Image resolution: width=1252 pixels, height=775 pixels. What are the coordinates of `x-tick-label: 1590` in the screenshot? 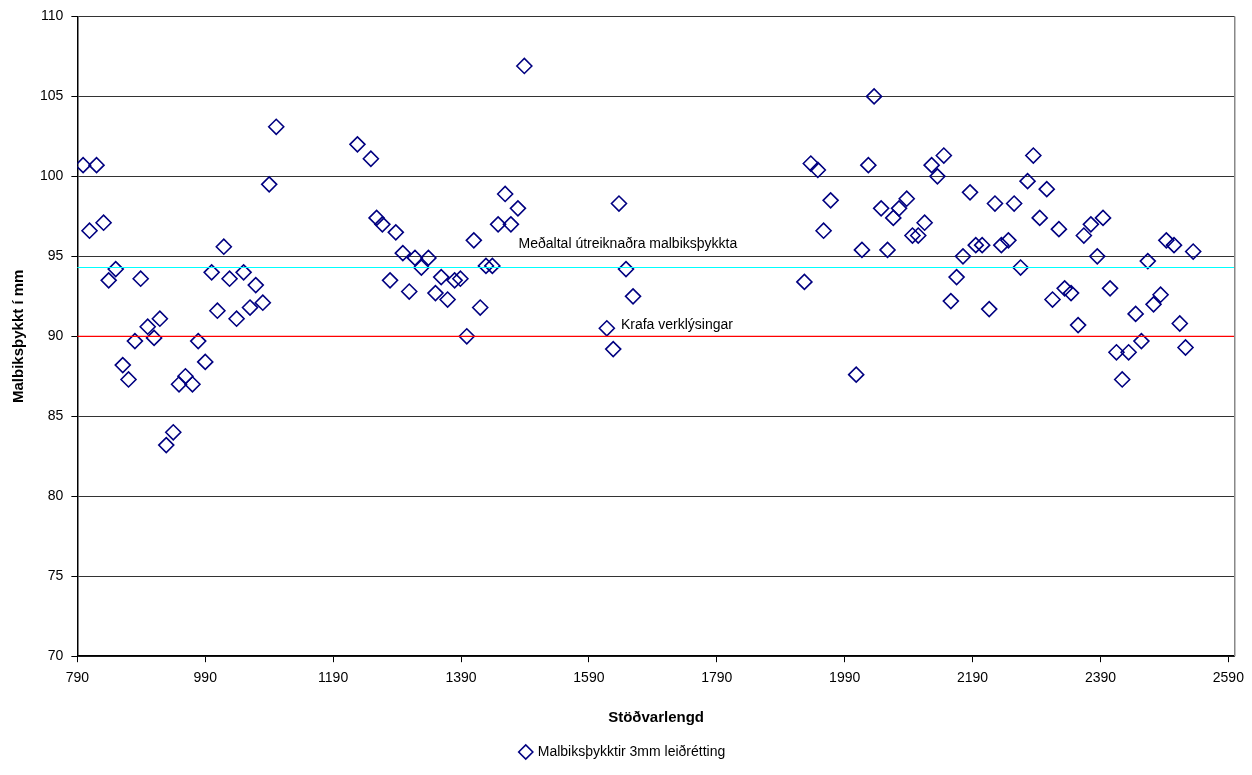 It's located at (589, 677).